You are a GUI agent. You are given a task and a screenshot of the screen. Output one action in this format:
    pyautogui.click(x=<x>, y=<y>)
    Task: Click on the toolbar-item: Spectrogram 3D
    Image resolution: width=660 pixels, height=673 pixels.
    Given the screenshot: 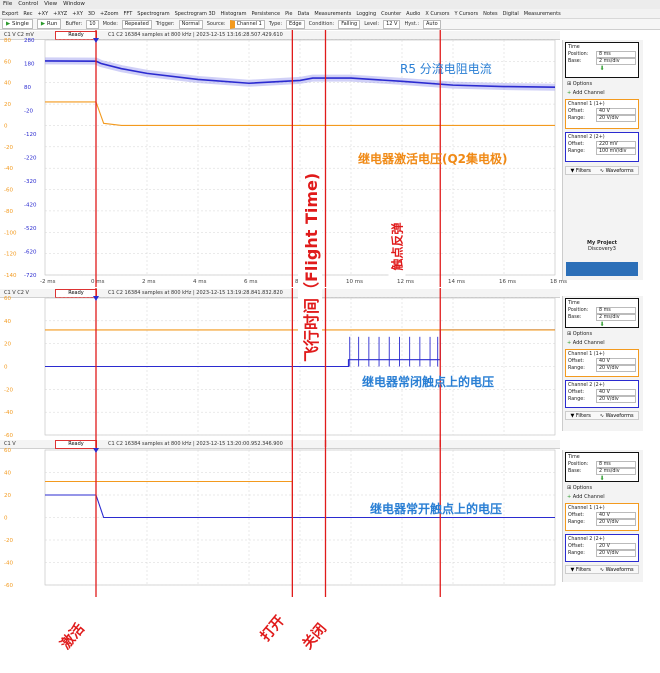 What is the action you would take?
    pyautogui.click(x=195, y=14)
    